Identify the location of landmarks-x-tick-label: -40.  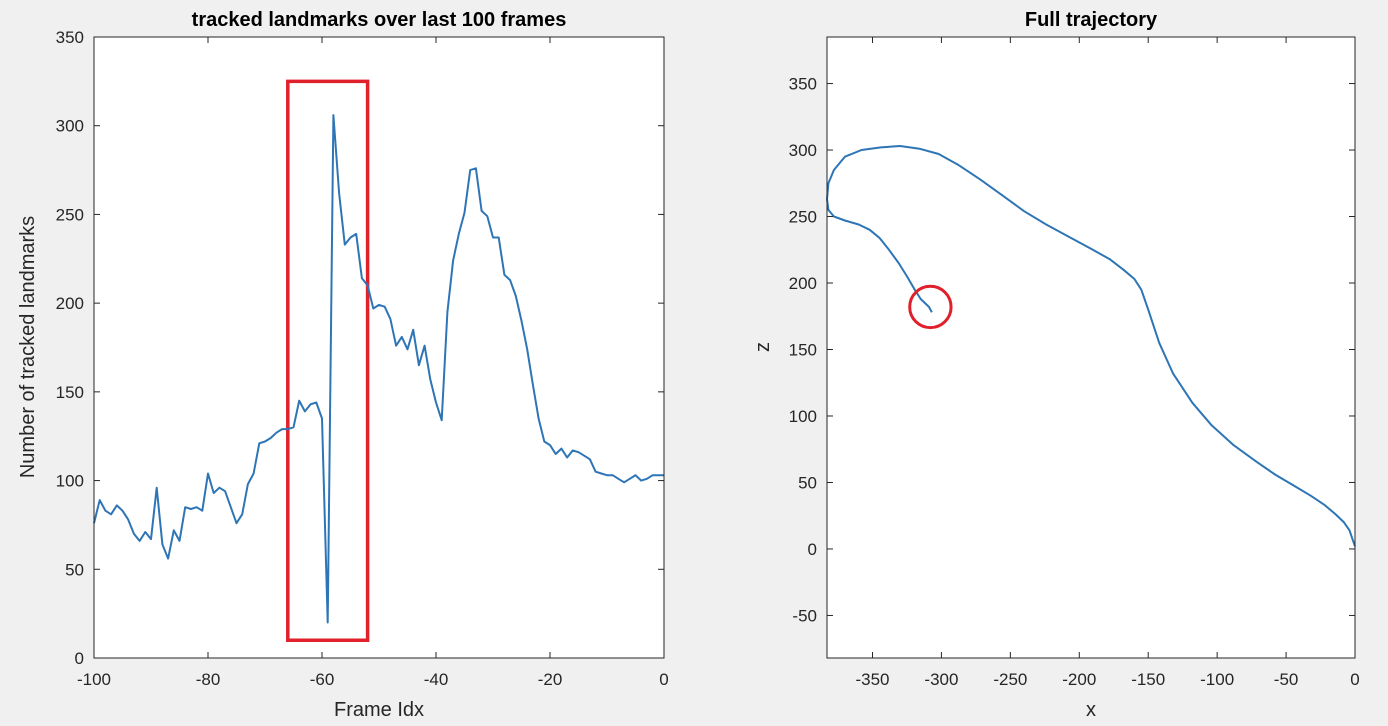
(436, 679).